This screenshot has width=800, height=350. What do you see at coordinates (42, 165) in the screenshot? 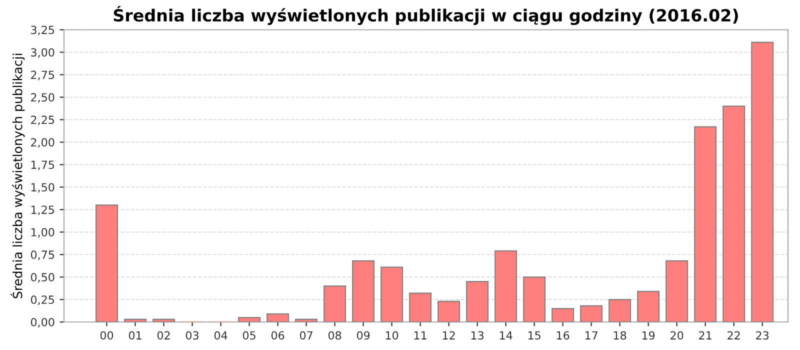
I see `y-tick-label: 1,75` at bounding box center [42, 165].